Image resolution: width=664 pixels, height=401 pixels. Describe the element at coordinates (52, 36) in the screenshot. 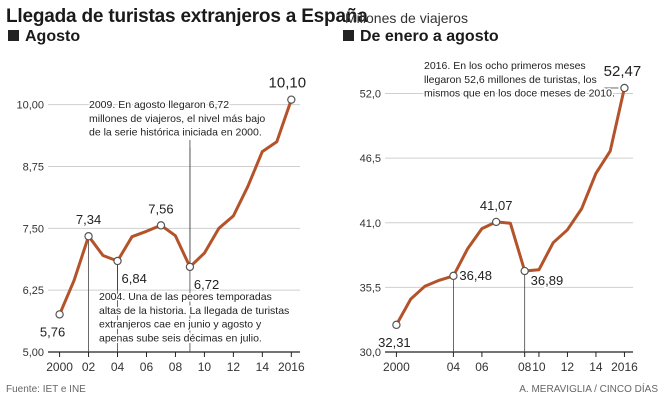

I see `panel-title: Agosto` at that location.